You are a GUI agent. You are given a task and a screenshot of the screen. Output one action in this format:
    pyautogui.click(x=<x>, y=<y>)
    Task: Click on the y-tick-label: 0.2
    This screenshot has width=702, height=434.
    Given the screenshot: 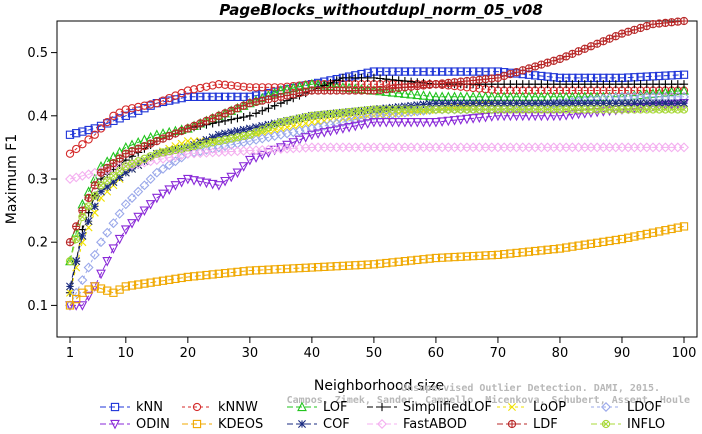 What is the action you would take?
    pyautogui.click(x=37, y=243)
    